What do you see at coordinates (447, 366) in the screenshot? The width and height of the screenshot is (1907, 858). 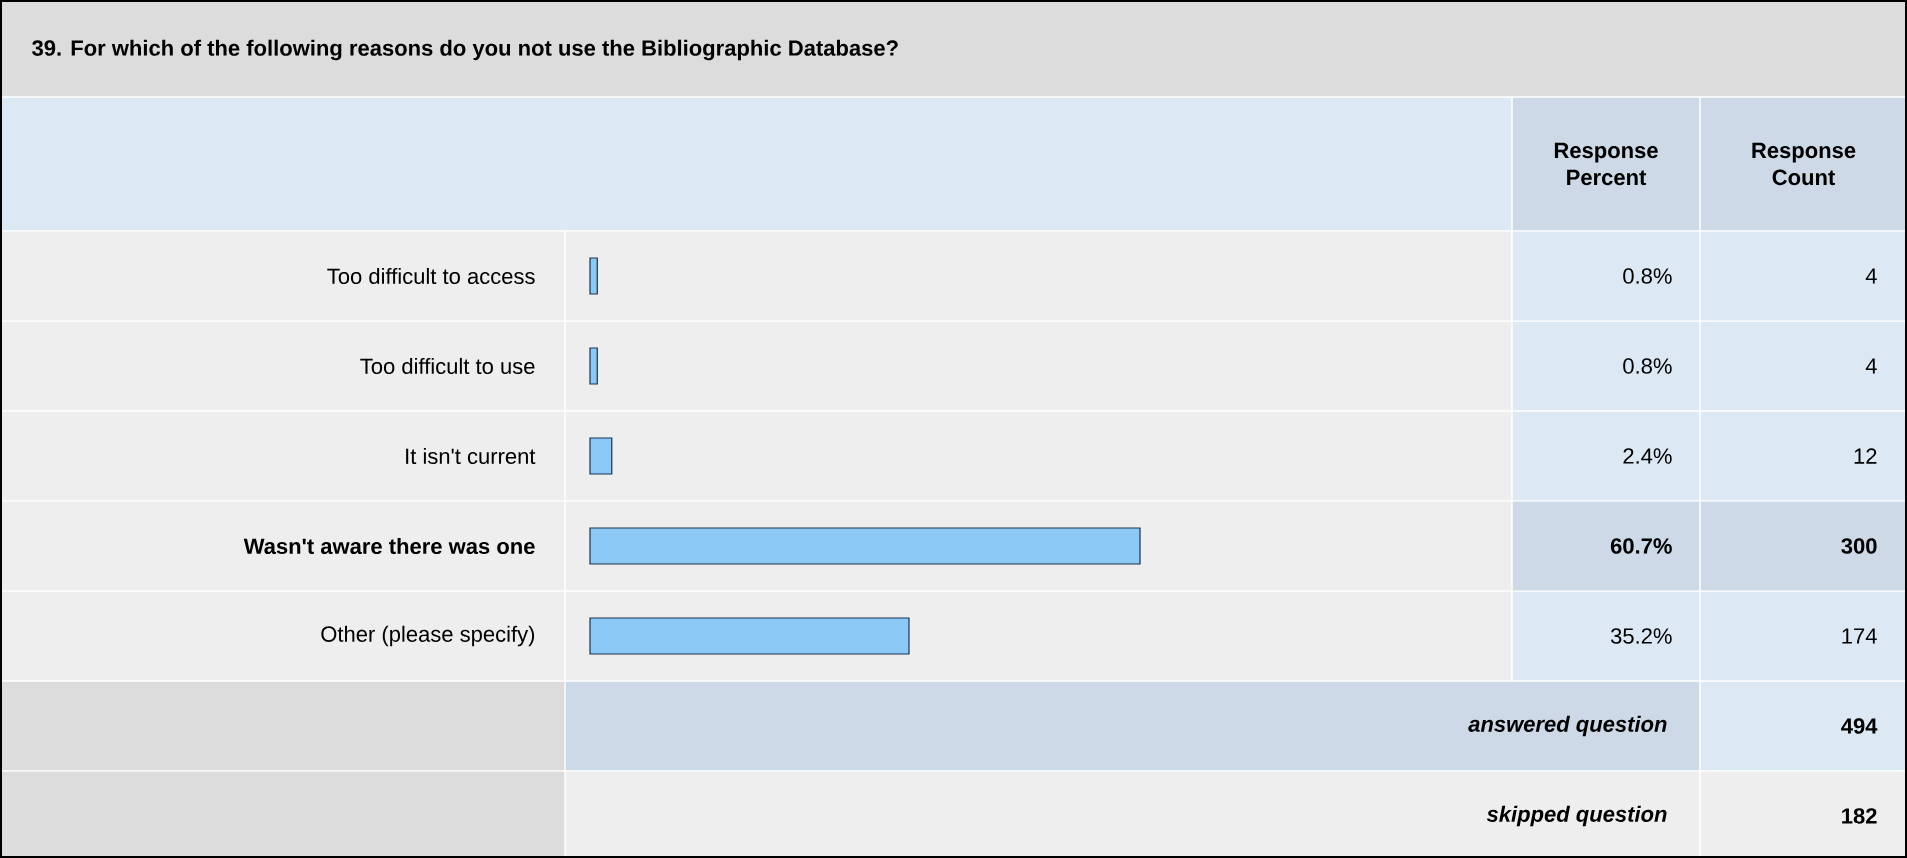 I see `y-tick-label: Too difficult to use` at bounding box center [447, 366].